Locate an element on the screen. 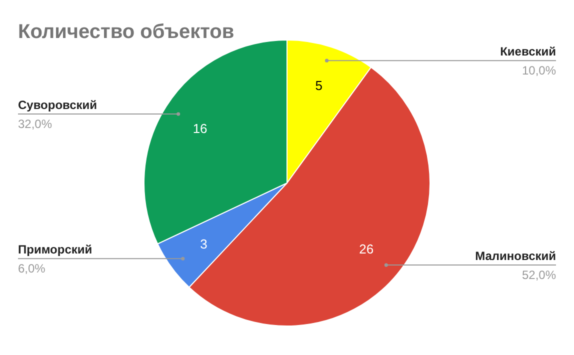  slice-label: Суворовский is located at coordinates (58, 105).